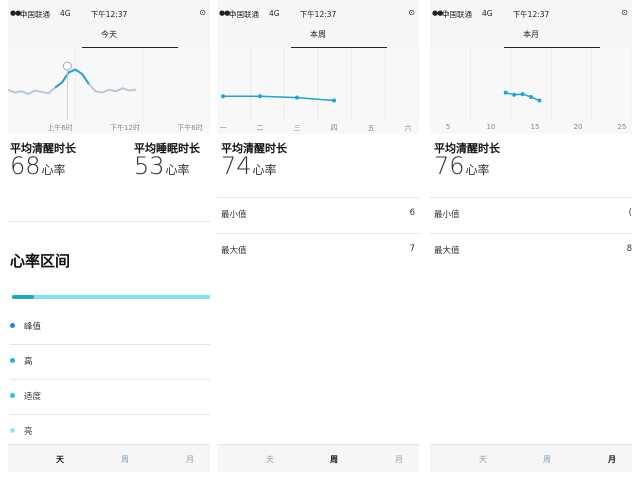 The image size is (640, 480). Describe the element at coordinates (25, 166) in the screenshot. I see `awake-avg-number: 68` at that location.